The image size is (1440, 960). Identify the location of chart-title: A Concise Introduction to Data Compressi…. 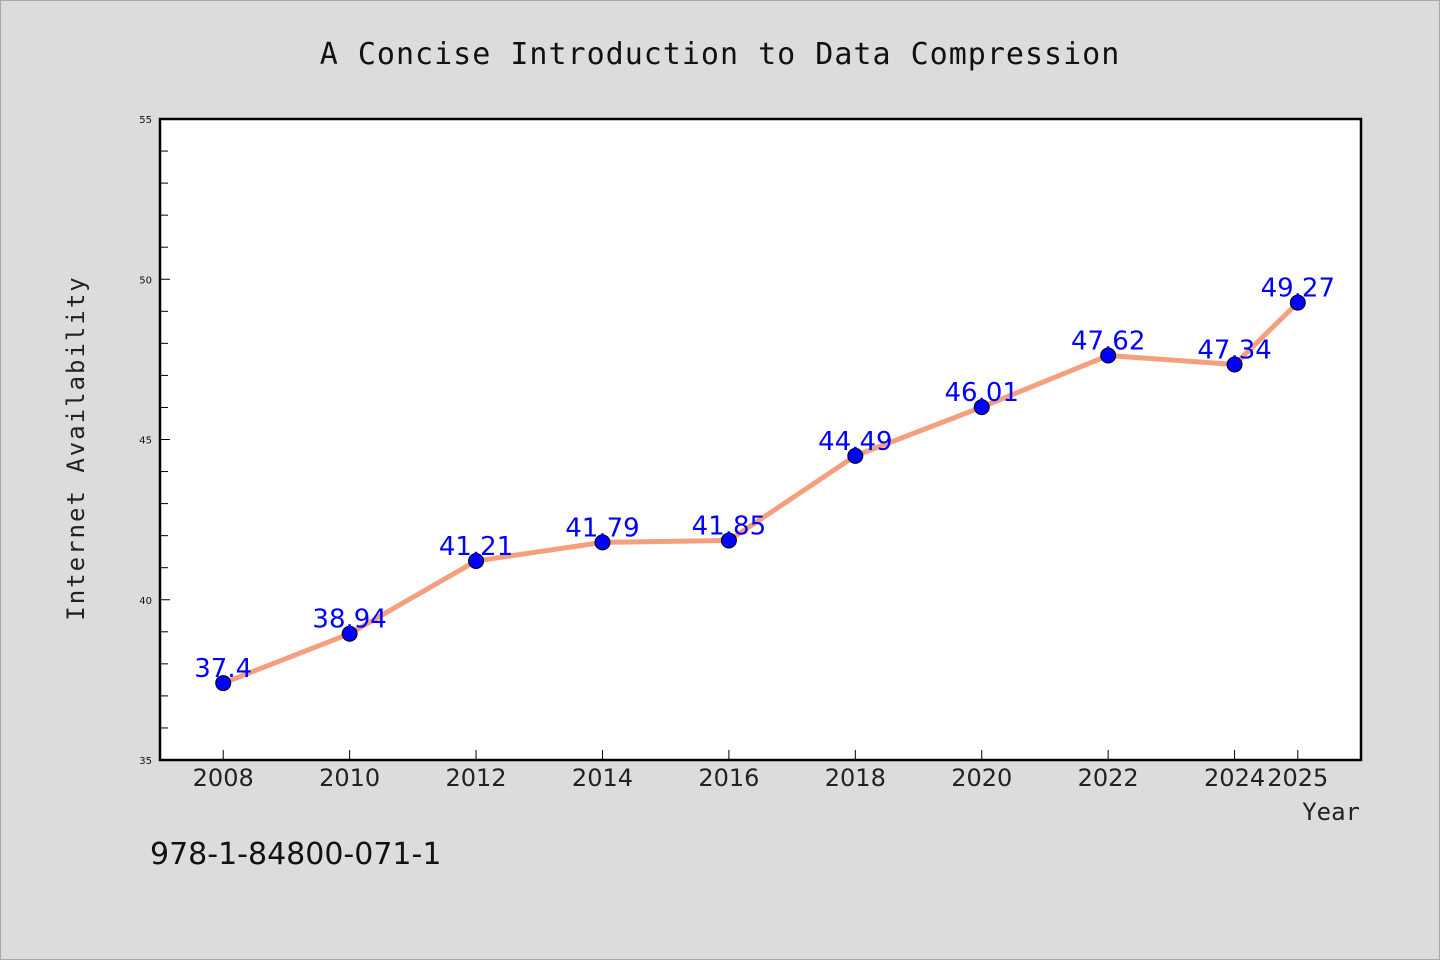
(720, 54).